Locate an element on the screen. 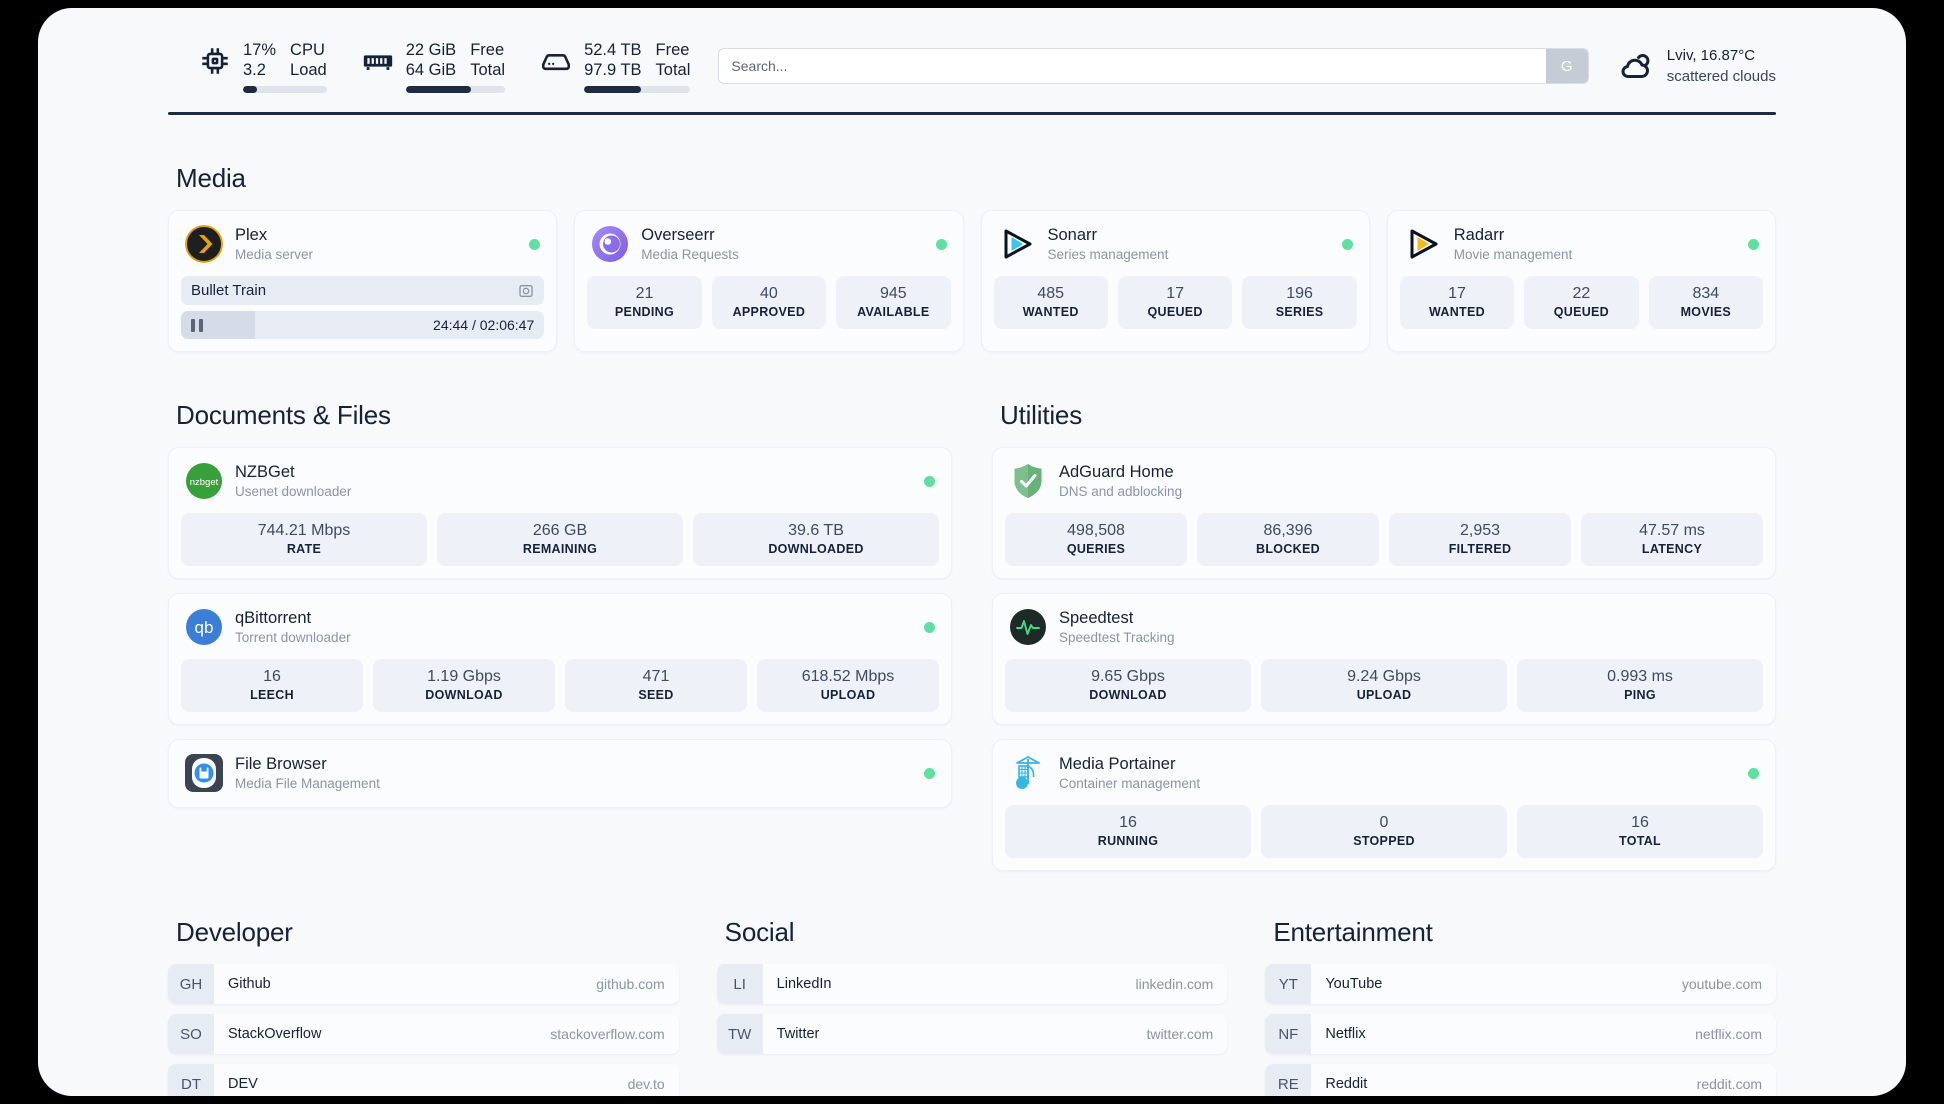  memory-value-1: 22 GiB is located at coordinates (431, 49).